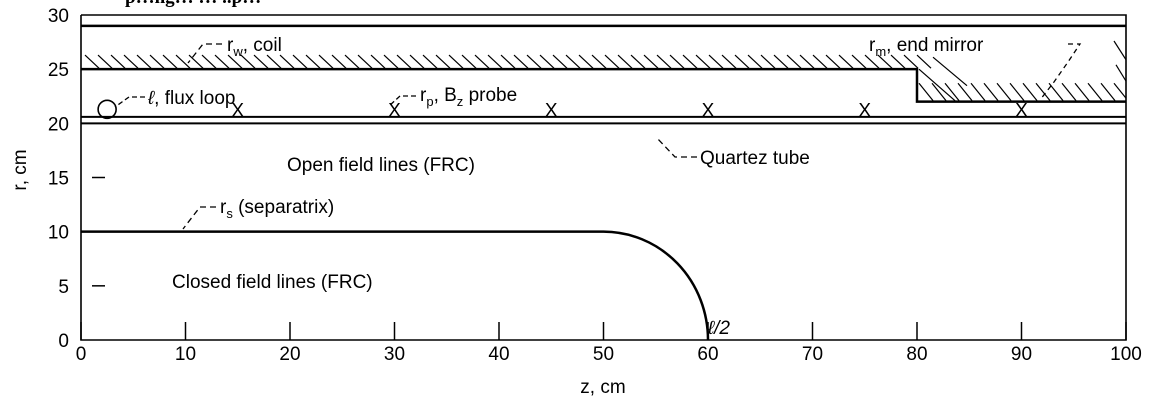 This screenshot has width=1151, height=398. I want to click on quartz-tube-leader, so click(676, 147).